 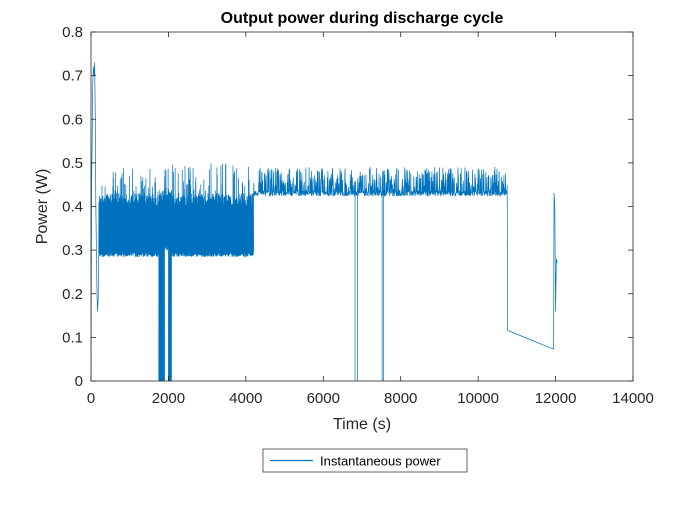 What do you see at coordinates (95, 221) in the screenshot?
I see `series-segment-startup` at bounding box center [95, 221].